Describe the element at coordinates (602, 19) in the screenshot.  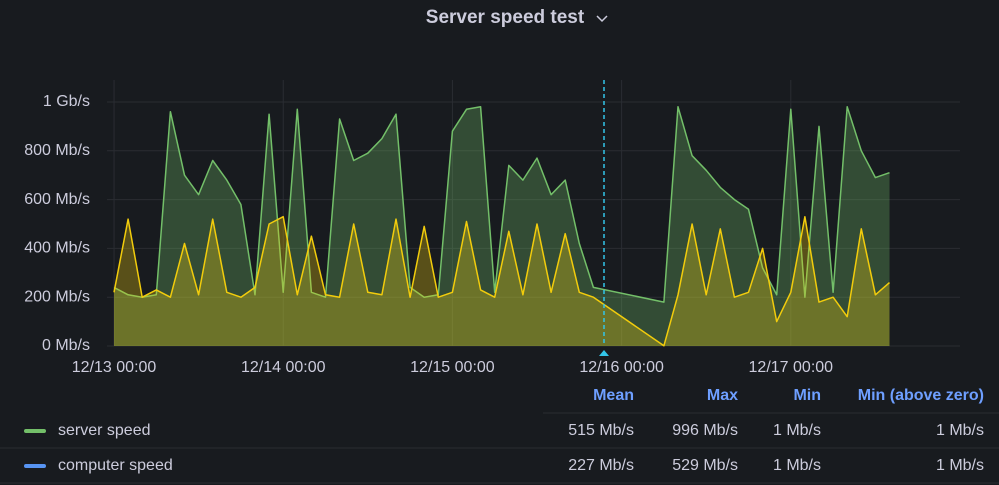
I see `title-menu-icon` at that location.